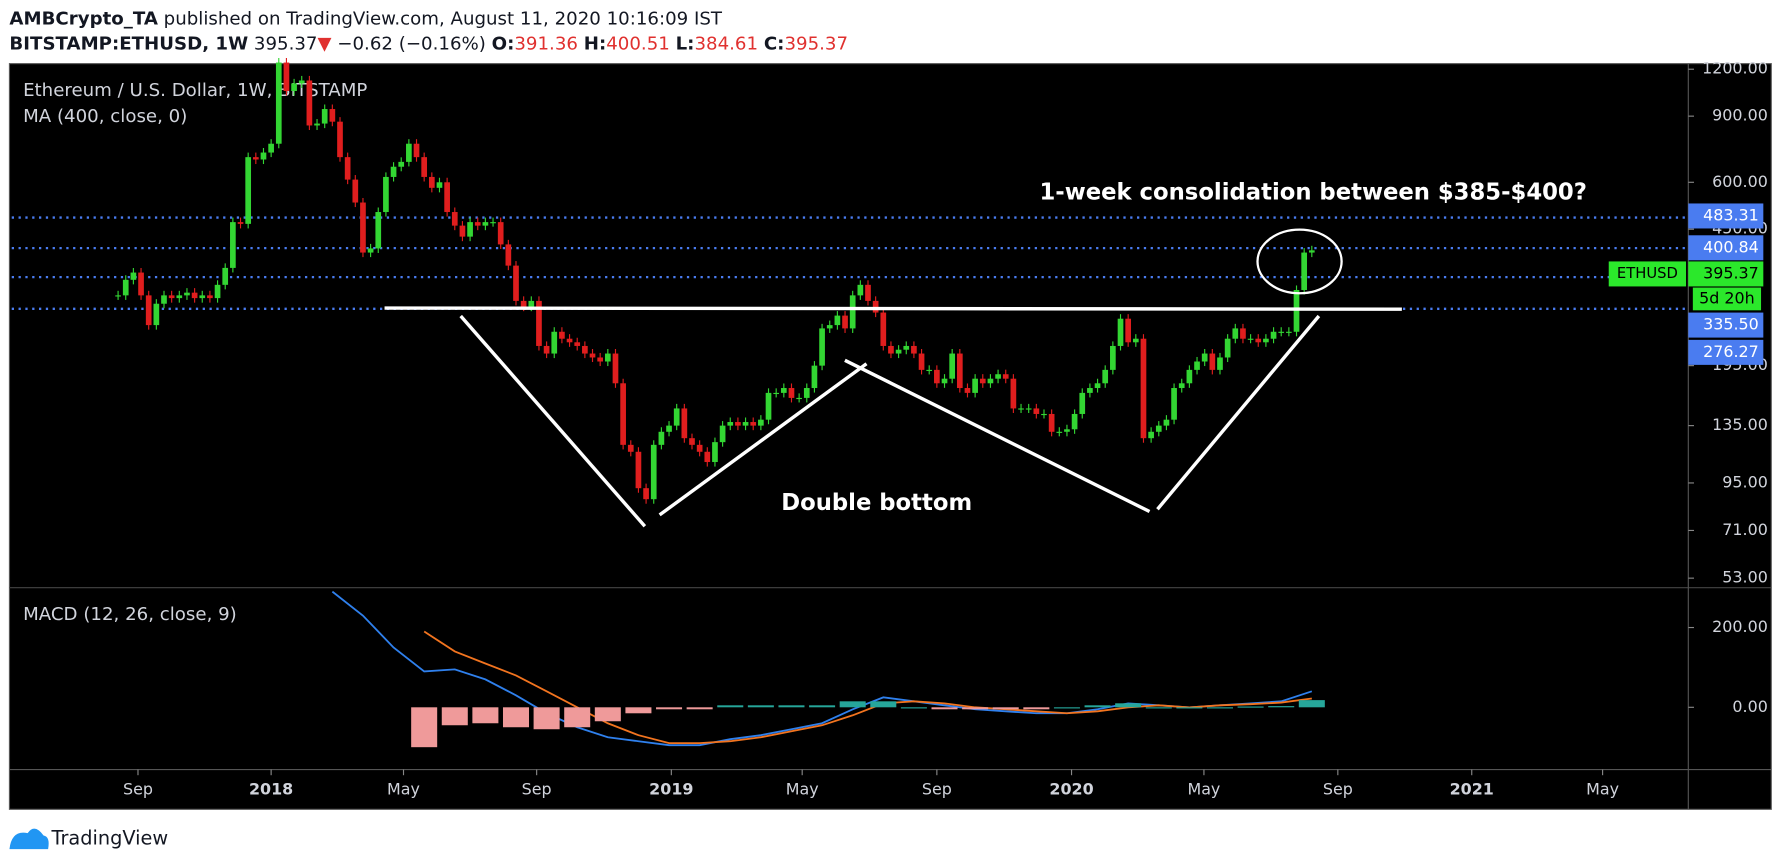  I want to click on brand: TradingView, so click(88, 837).